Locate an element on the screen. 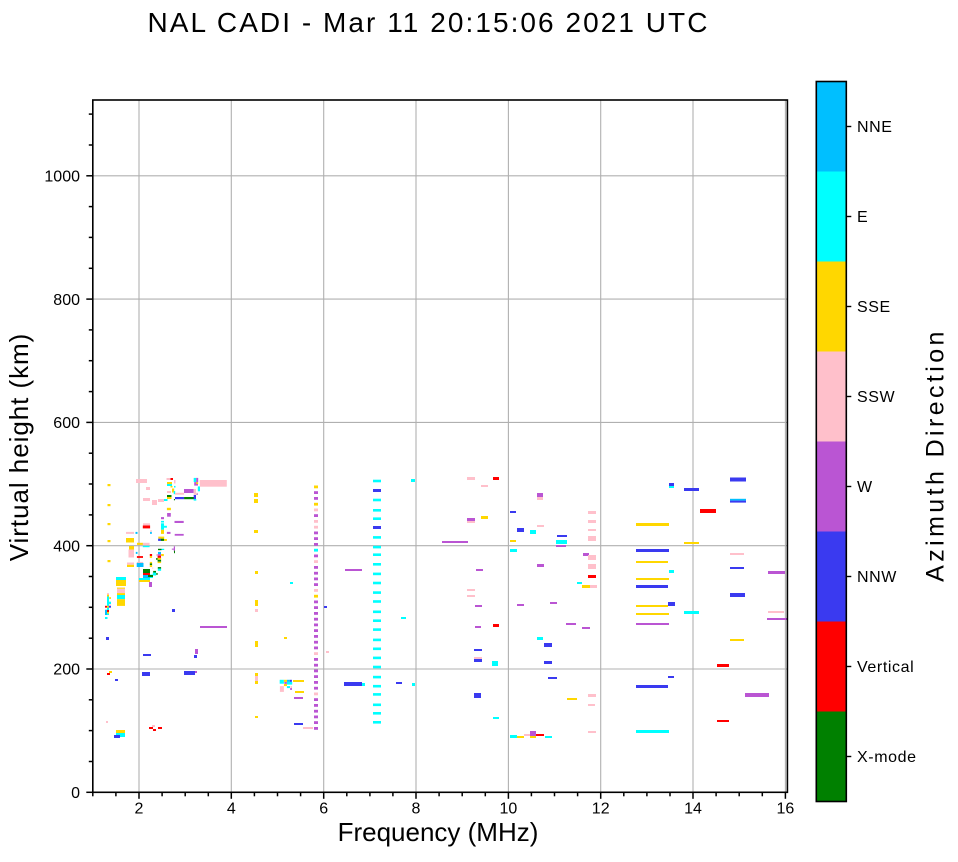 This screenshot has height=862, width=958. svg-text: 1000 is located at coordinates (62, 177).